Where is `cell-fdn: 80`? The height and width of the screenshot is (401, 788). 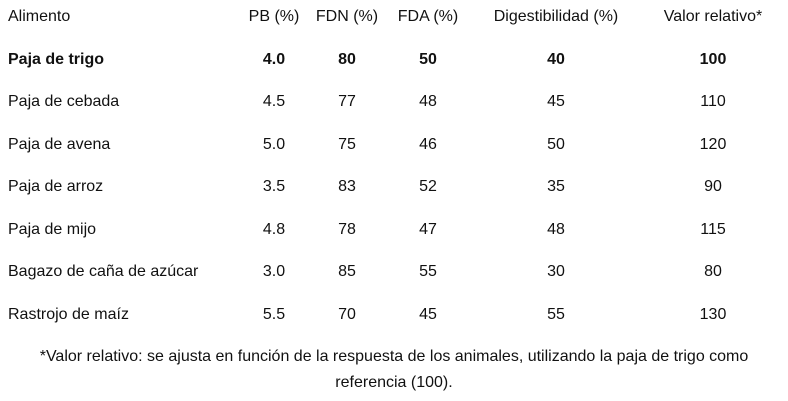 cell-fdn: 80 is located at coordinates (347, 59).